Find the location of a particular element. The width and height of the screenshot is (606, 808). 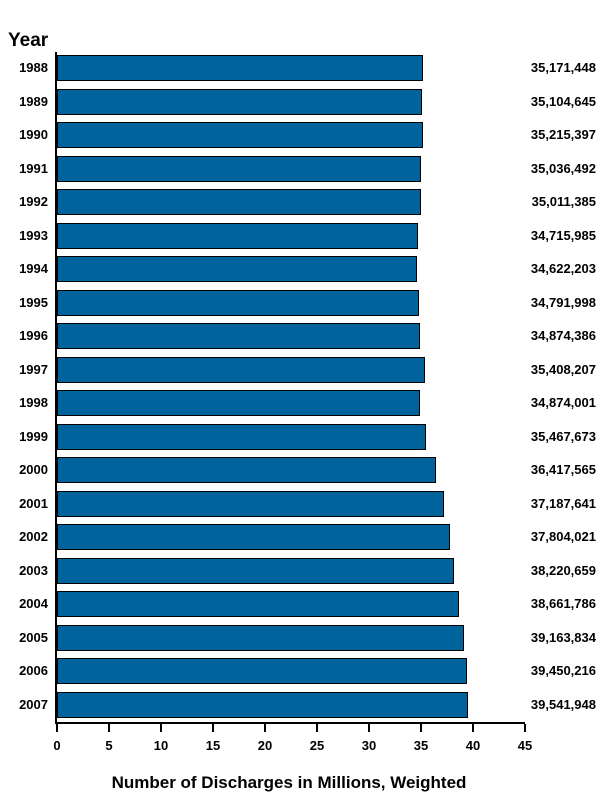

year-label-2003: 2003 is located at coordinates (33, 570).